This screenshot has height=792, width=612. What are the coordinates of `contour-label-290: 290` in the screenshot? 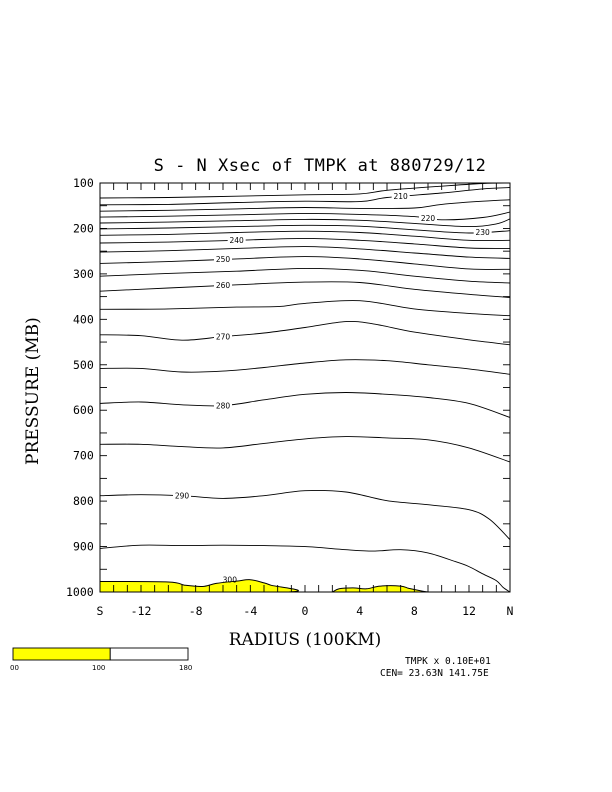 It's located at (182, 495).